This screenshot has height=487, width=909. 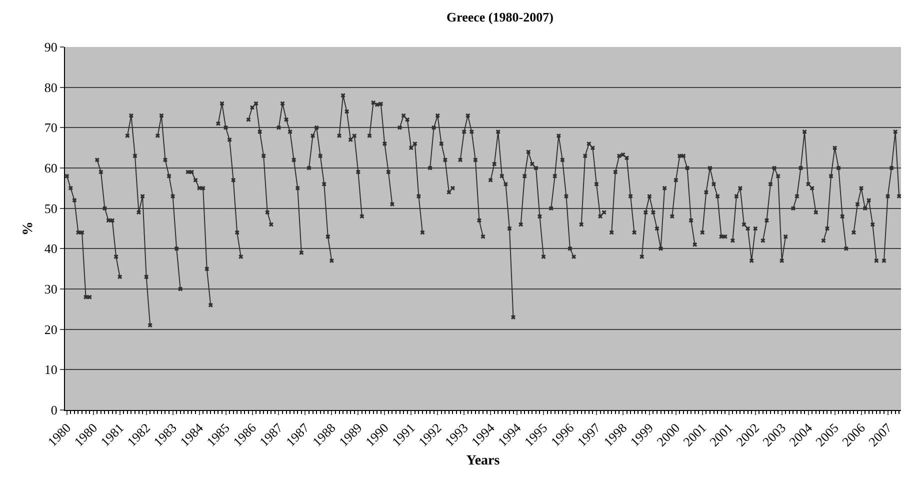 I want to click on y-axis-title: %, so click(x=28, y=229).